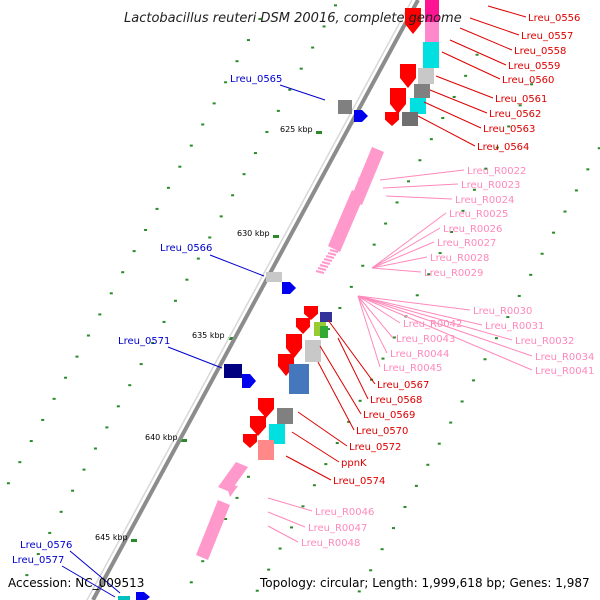 This screenshot has height=600, width=600. I want to click on gene-label: Lreu_0577, so click(38, 560).